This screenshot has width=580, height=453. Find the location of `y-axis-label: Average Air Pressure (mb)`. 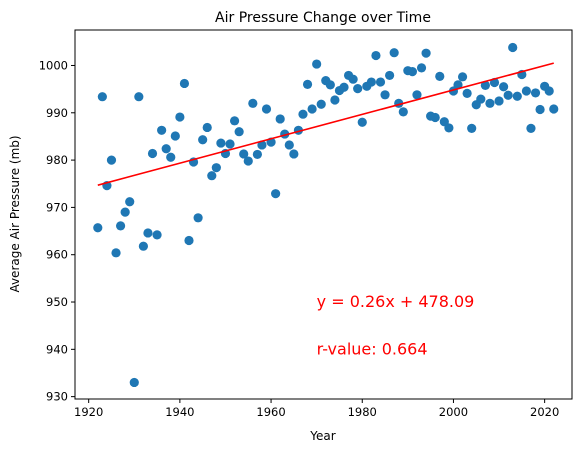

y-axis-label: Average Air Pressure (mb) is located at coordinates (15, 213).